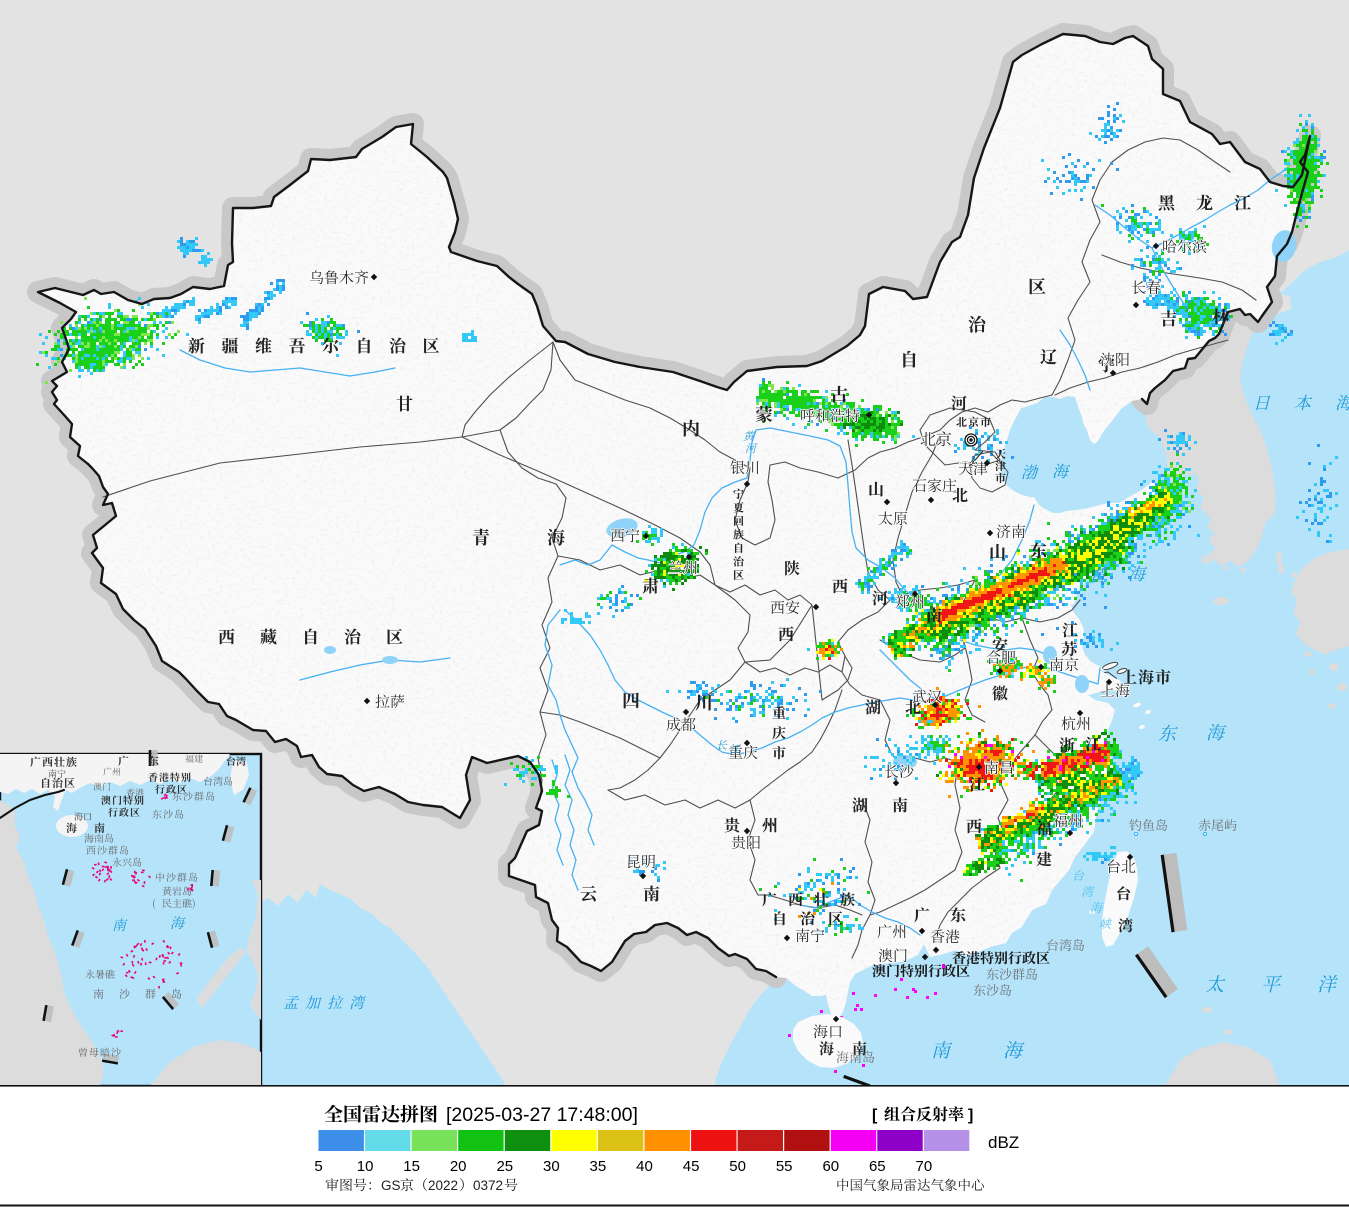 This screenshot has width=1349, height=1208. Describe the element at coordinates (443, 1185) in the screenshot. I see `svg-text: 2022` at that location.